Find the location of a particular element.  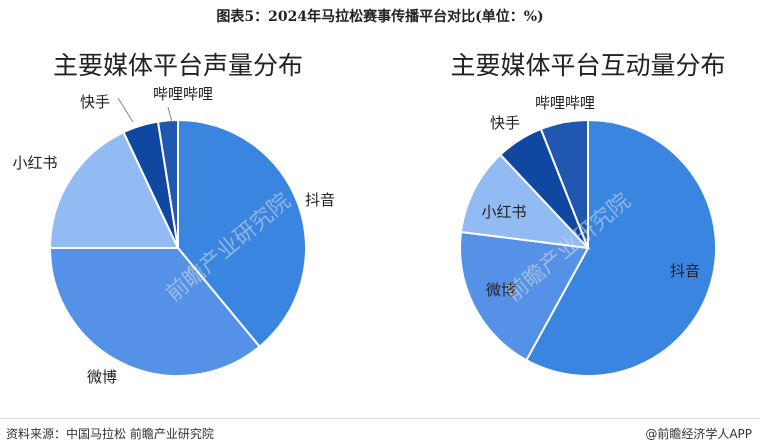

brand-text: @前瞻经济学人APP is located at coordinates (698, 434).